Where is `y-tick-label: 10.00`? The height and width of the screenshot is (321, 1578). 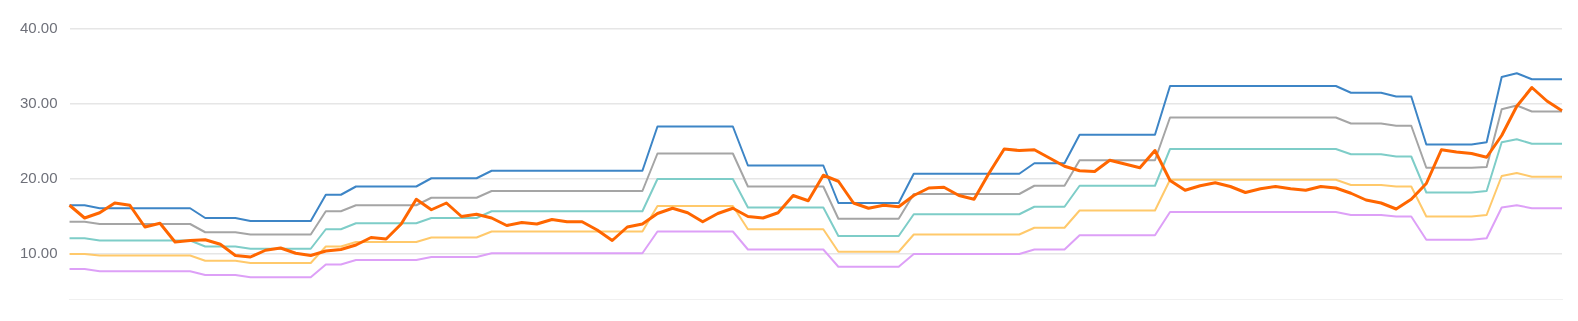 y-tick-label: 10.00 is located at coordinates (38, 253).